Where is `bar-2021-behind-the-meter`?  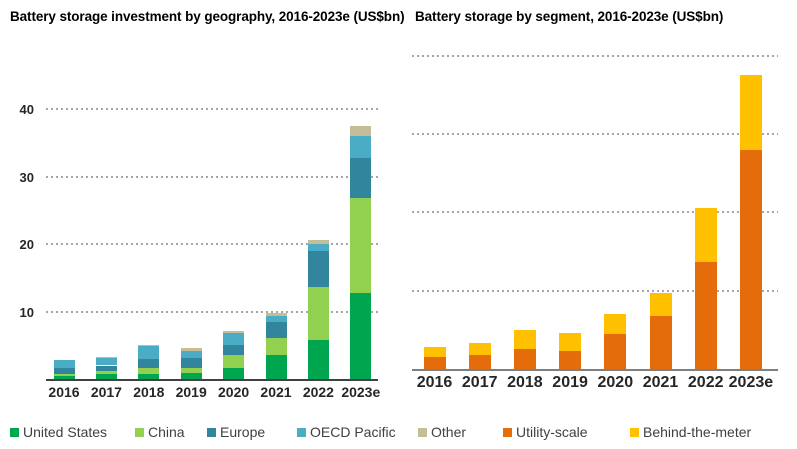
bar-2021-behind-the-meter is located at coordinates (660, 304).